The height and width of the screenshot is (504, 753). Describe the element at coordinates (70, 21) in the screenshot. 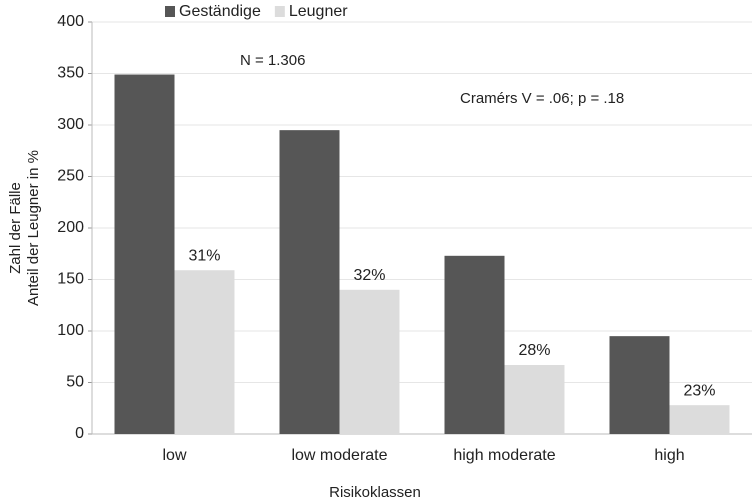

I see `y-tick-label: 400` at that location.